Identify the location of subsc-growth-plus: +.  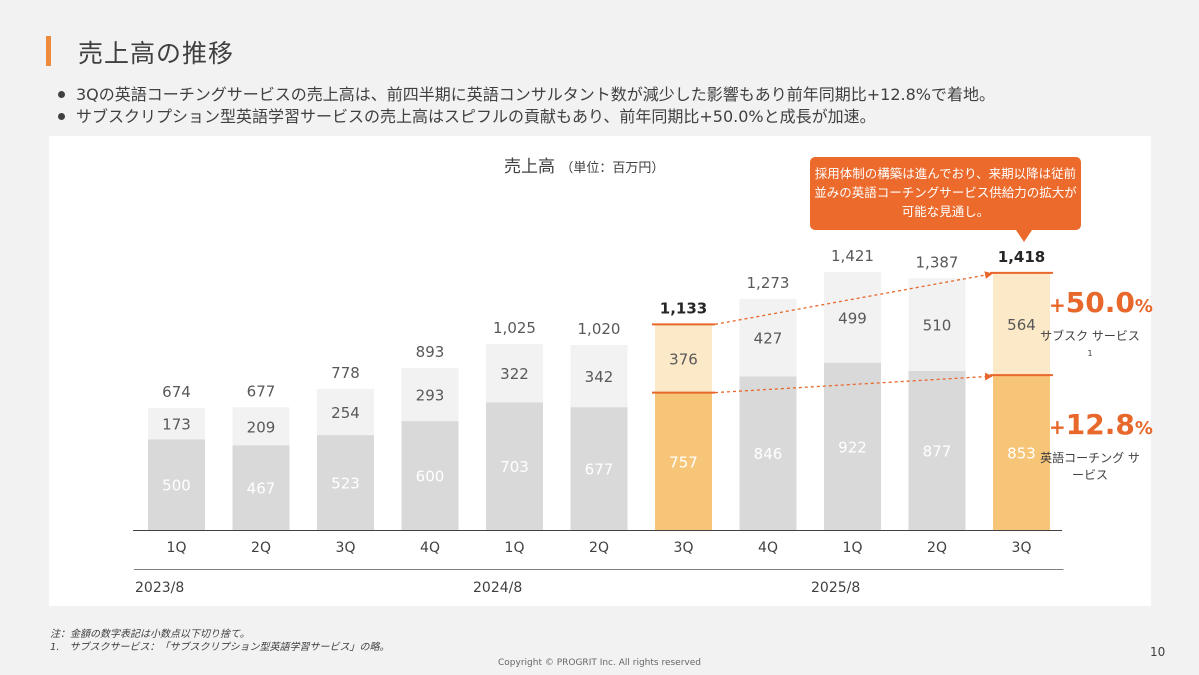
(1057, 305).